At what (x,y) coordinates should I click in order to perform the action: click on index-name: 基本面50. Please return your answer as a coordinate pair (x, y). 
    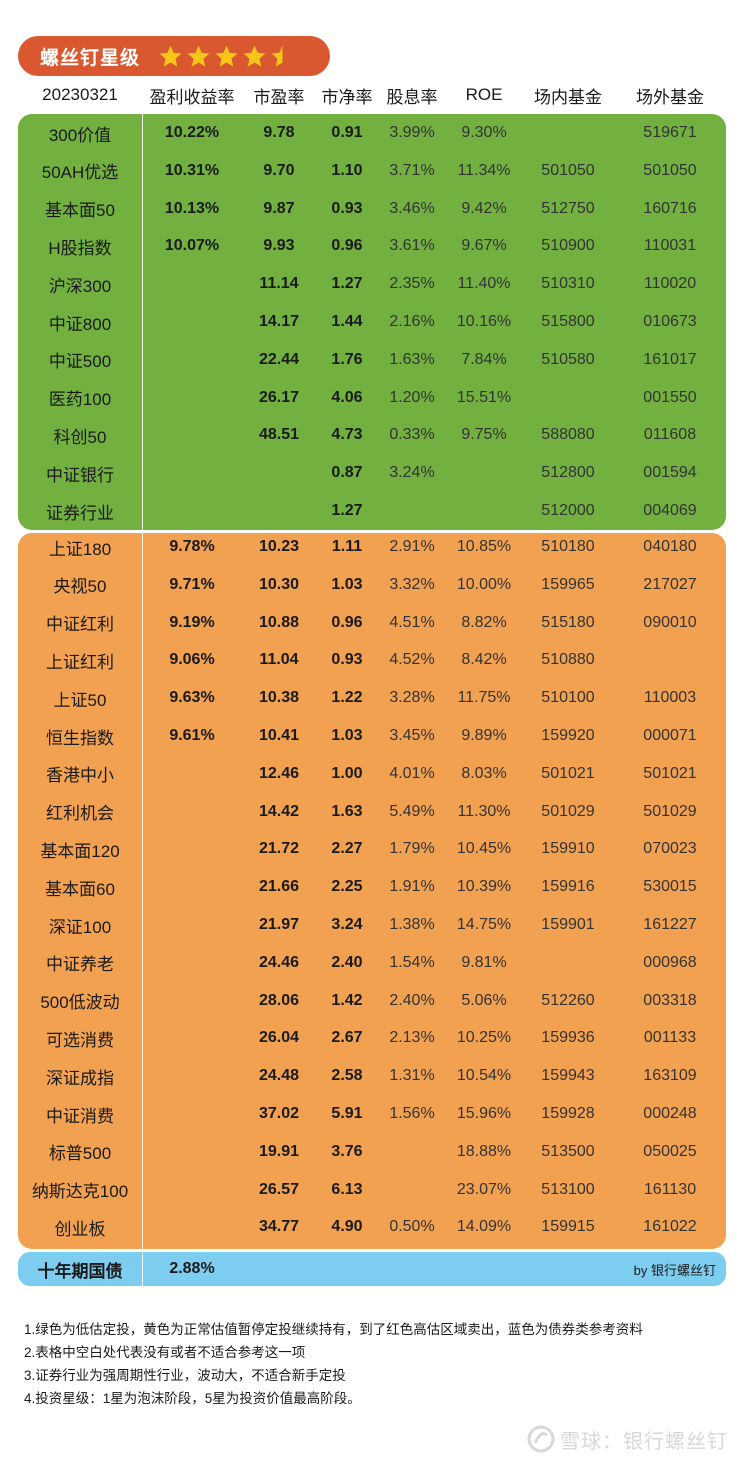
    Looking at the image, I should click on (80, 211).